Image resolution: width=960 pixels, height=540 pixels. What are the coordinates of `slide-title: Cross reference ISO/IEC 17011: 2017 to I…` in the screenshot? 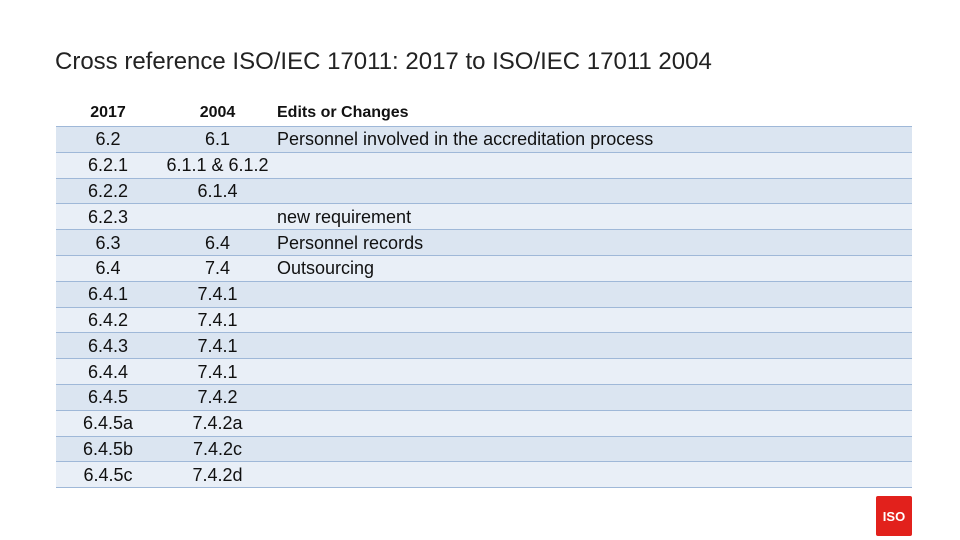 It's located at (383, 61).